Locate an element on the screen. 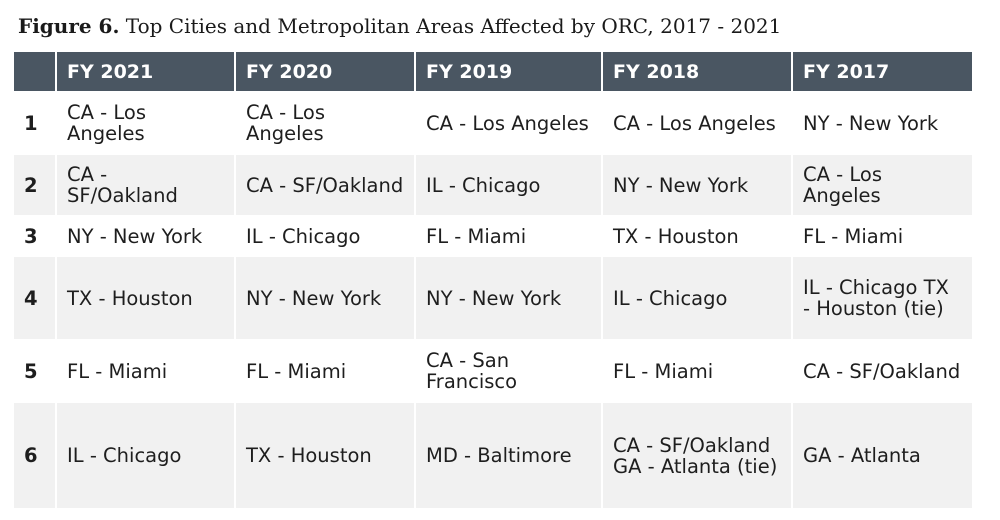  header-fy2018: FY 2018 is located at coordinates (697, 72).